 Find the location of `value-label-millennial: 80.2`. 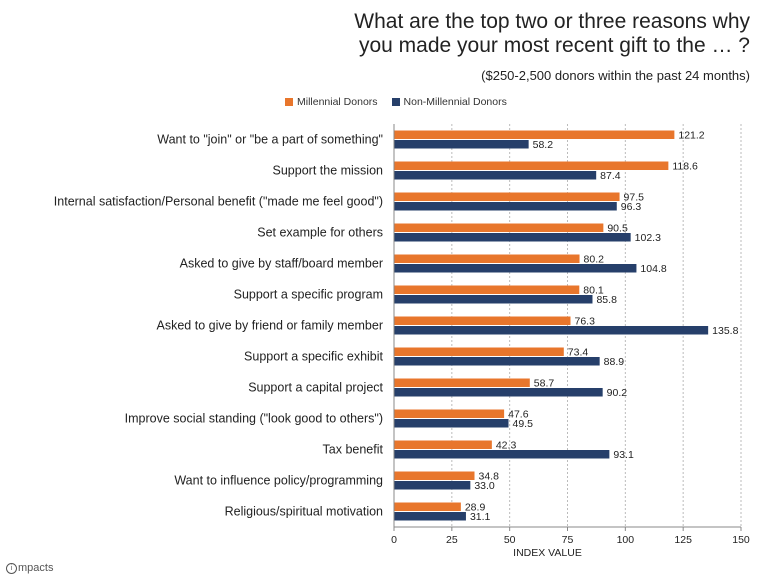

value-label-millennial: 80.2 is located at coordinates (594, 260).